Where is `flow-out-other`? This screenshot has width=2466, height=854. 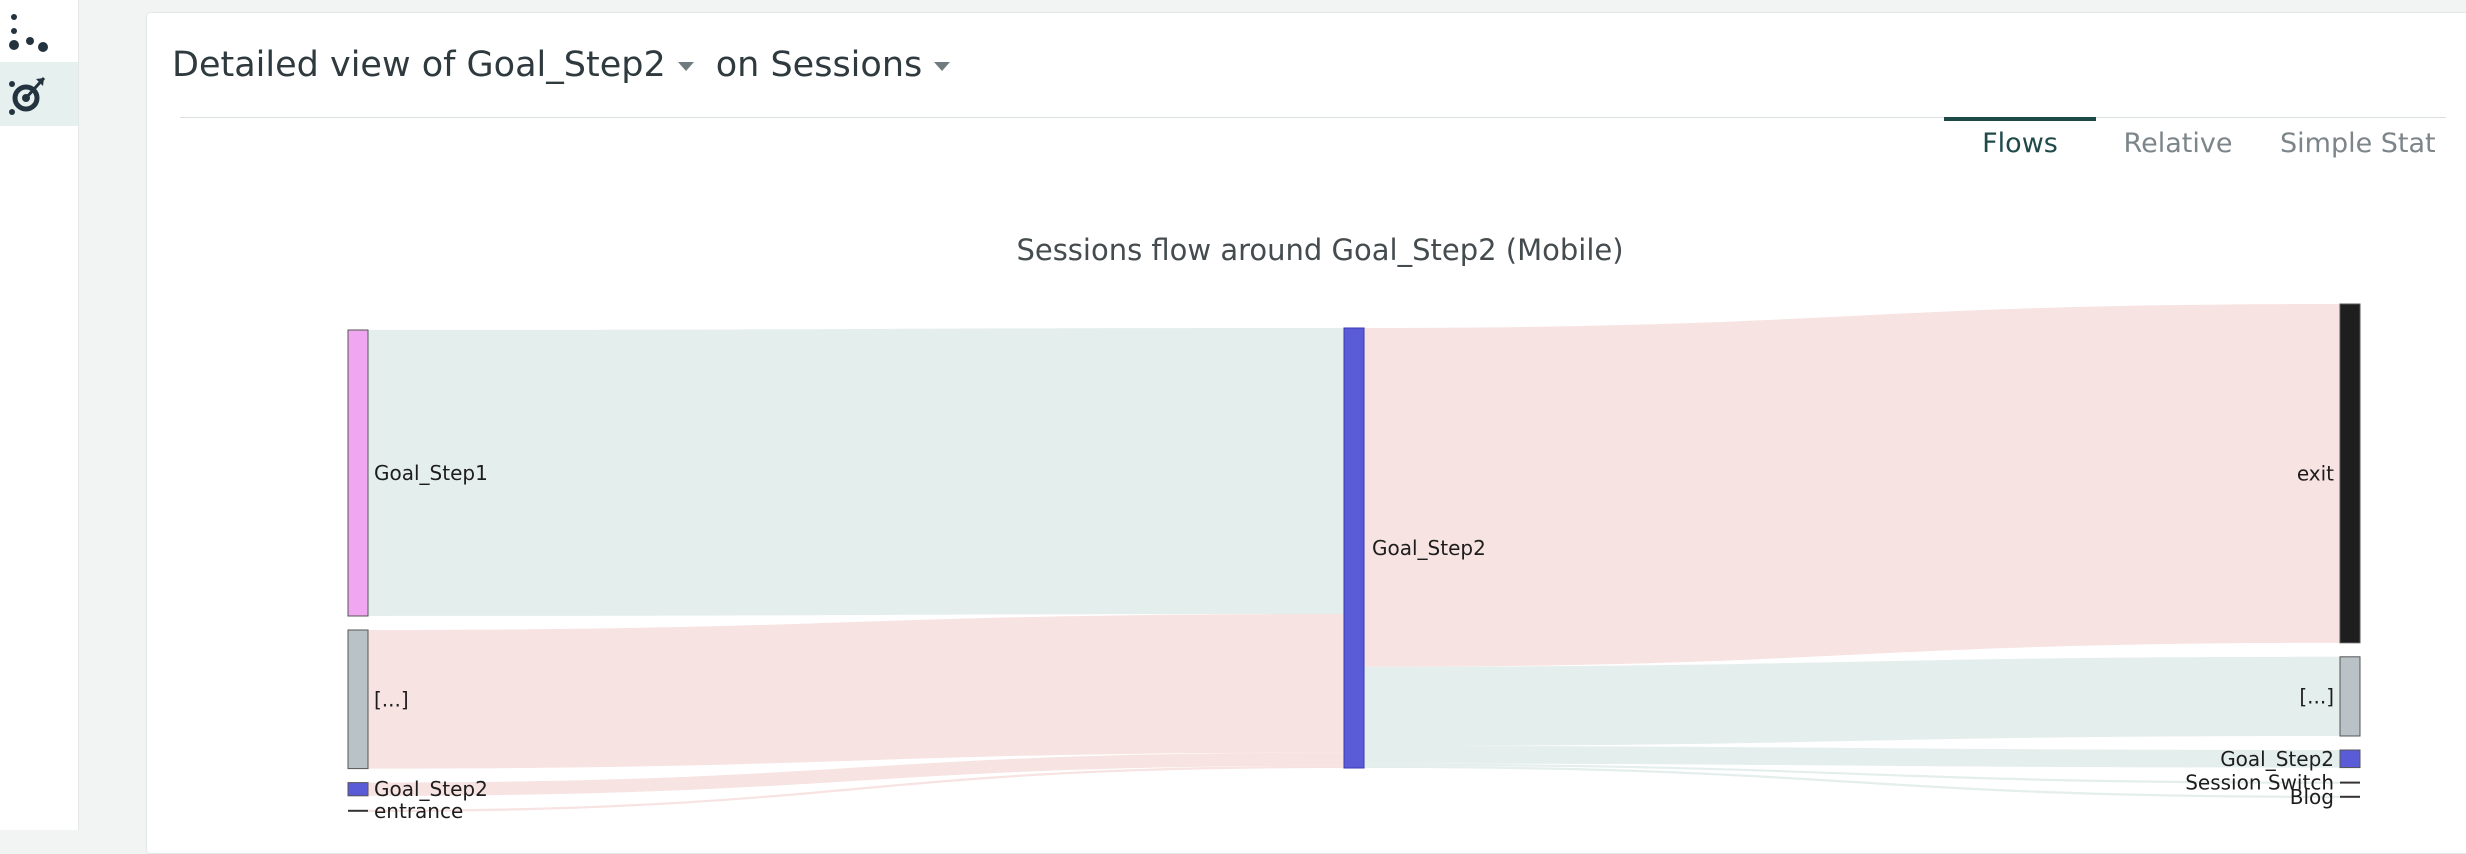
flow-out-other is located at coordinates (1852, 701).